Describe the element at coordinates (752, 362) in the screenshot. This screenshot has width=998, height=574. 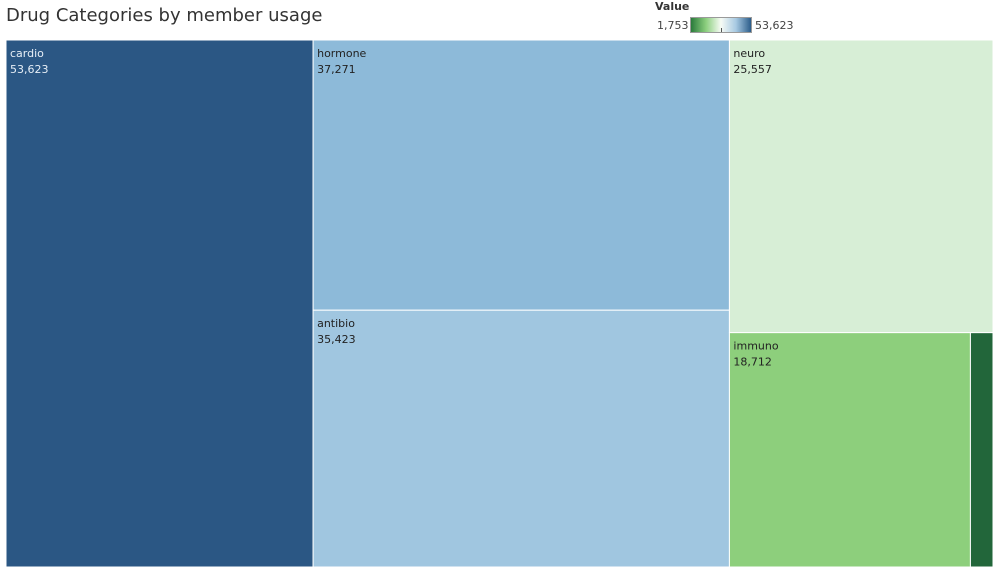
I see `treemap-cell-value: 18,712` at that location.